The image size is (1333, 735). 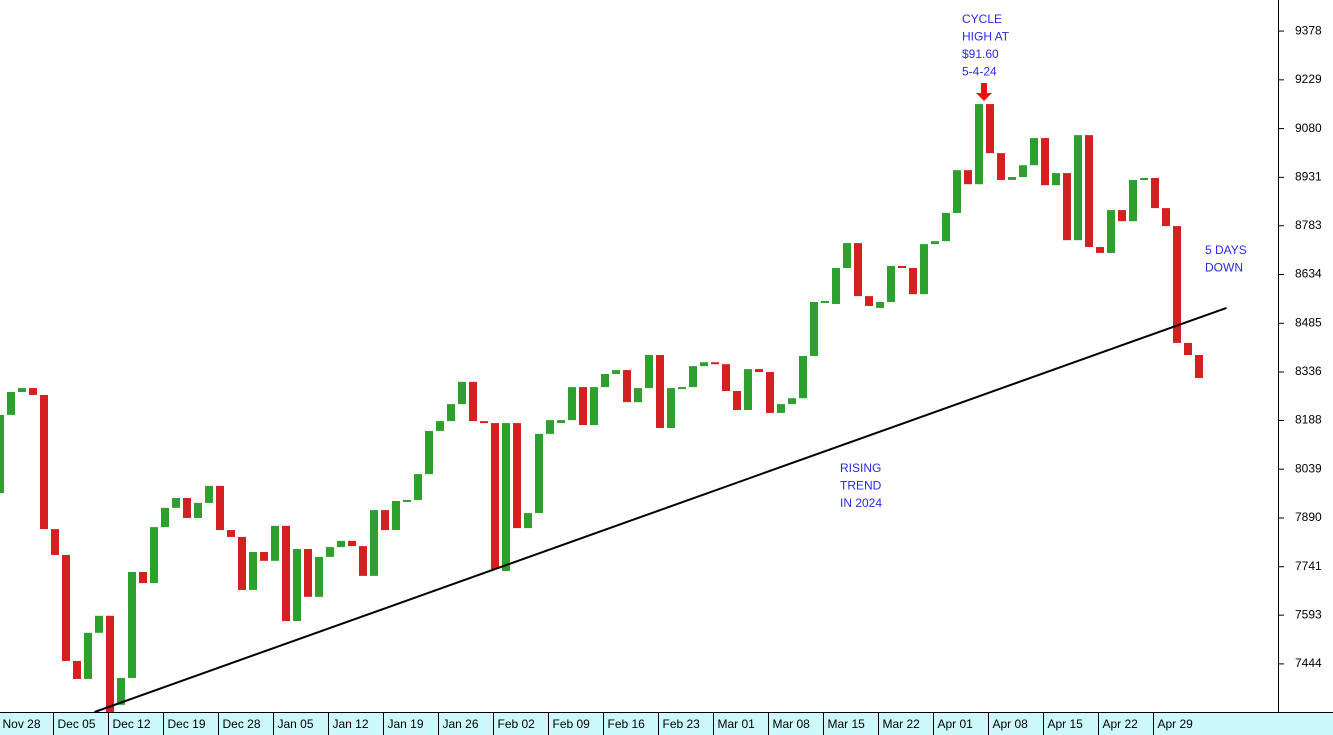 What do you see at coordinates (627, 724) in the screenshot?
I see `x-tick-label: Feb 16` at bounding box center [627, 724].